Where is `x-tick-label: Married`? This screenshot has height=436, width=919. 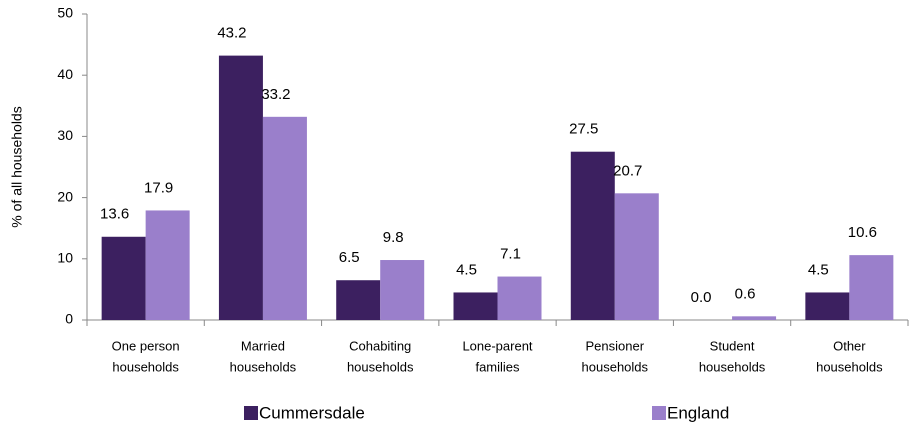
x-tick-label: Married is located at coordinates (263, 345).